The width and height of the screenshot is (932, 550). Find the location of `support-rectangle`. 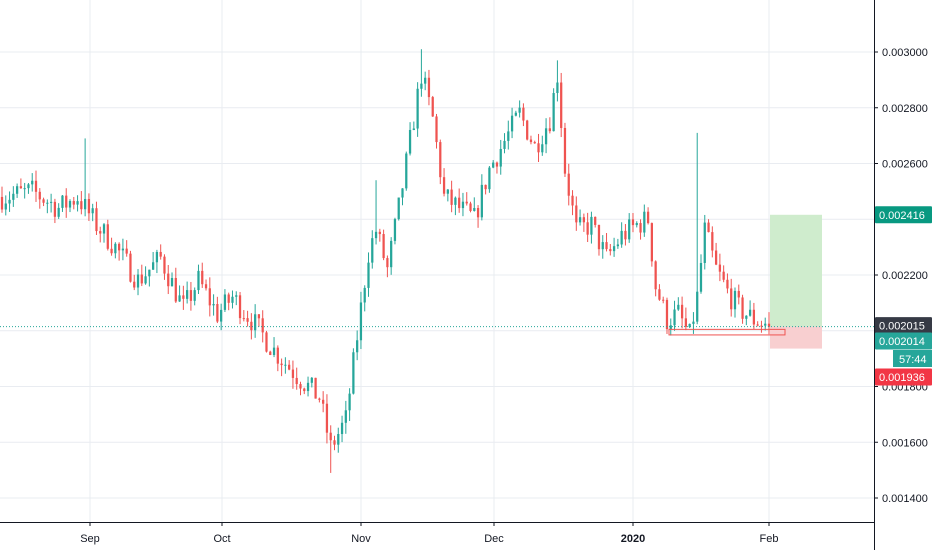

support-rectangle is located at coordinates (727, 332).